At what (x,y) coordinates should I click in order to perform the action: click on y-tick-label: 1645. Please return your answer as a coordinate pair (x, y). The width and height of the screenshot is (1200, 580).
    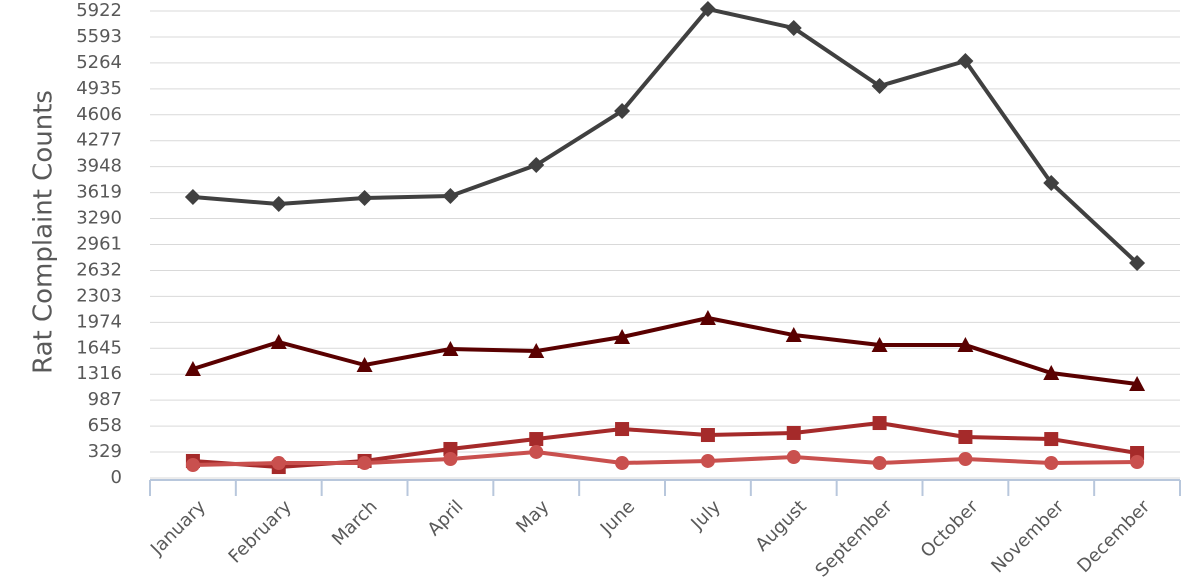
    Looking at the image, I should click on (99, 347).